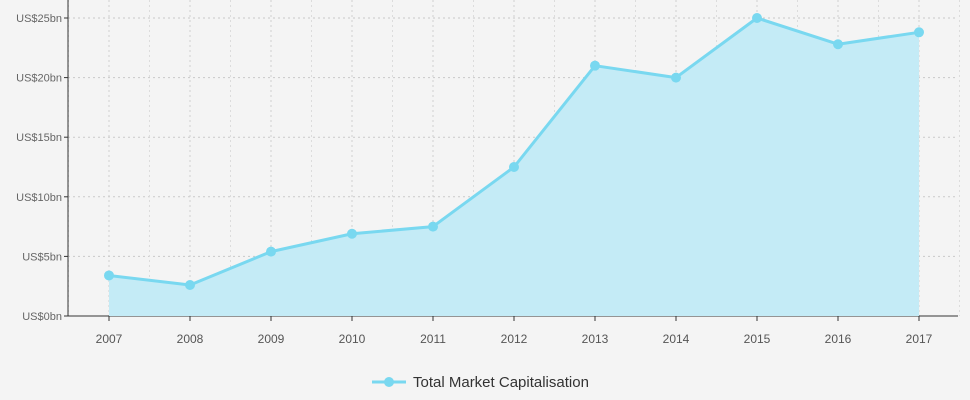 The width and height of the screenshot is (970, 400). What do you see at coordinates (39, 138) in the screenshot?
I see `y-tick-label: US$15bn` at bounding box center [39, 138].